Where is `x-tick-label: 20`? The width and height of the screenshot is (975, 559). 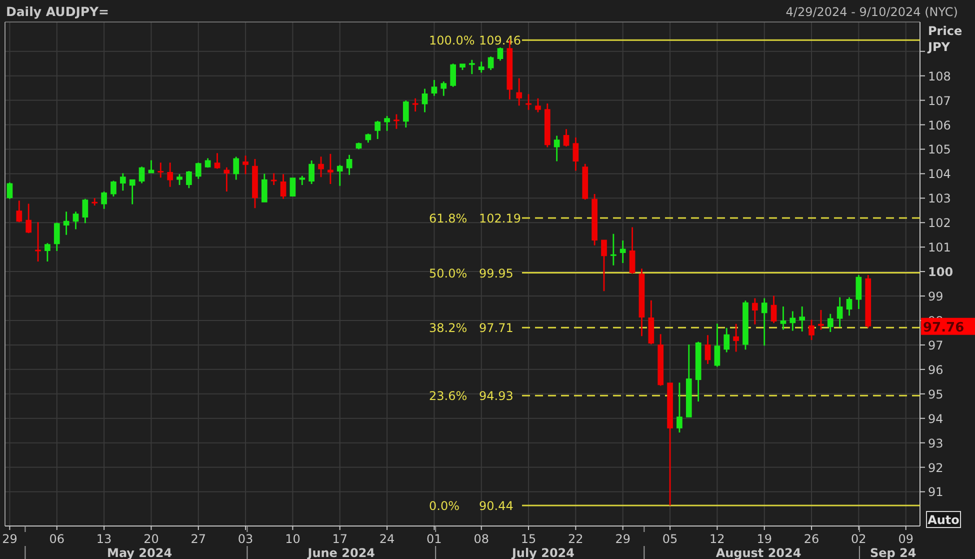
x-tick-label: 20 is located at coordinates (151, 539).